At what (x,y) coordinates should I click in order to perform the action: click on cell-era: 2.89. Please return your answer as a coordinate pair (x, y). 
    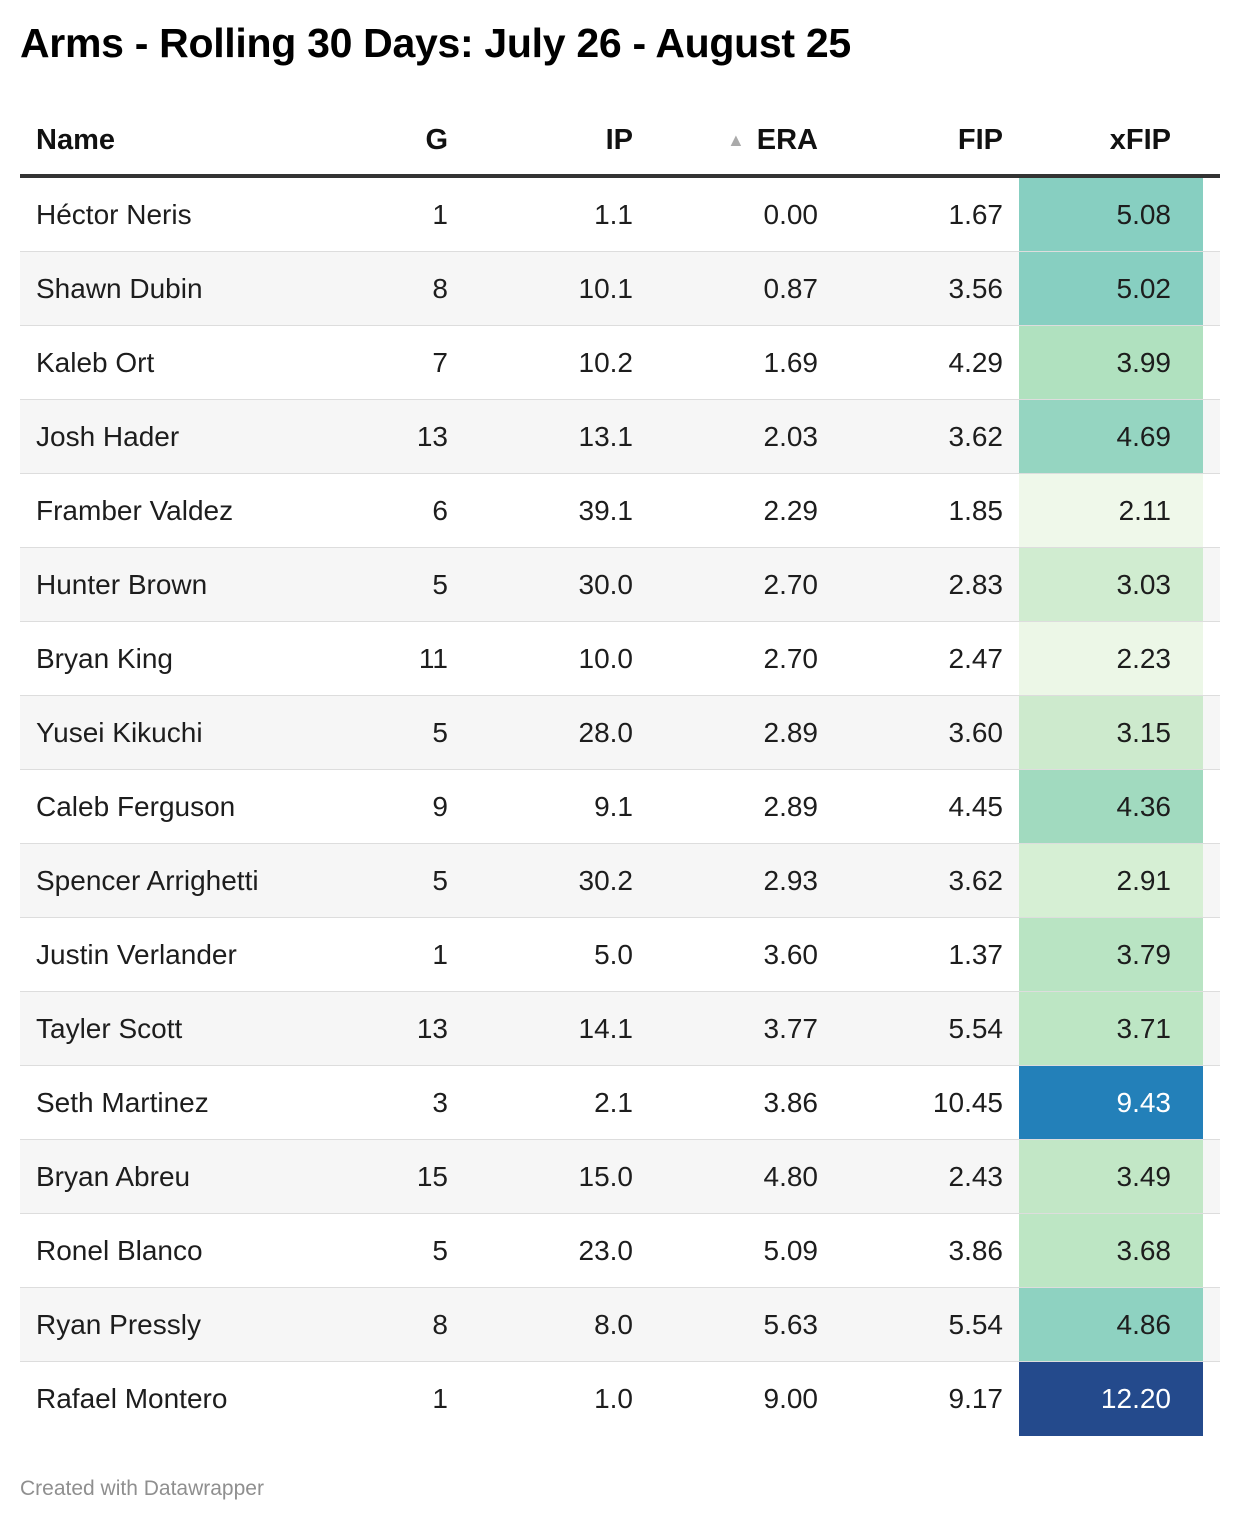
    Looking at the image, I should click on (791, 806).